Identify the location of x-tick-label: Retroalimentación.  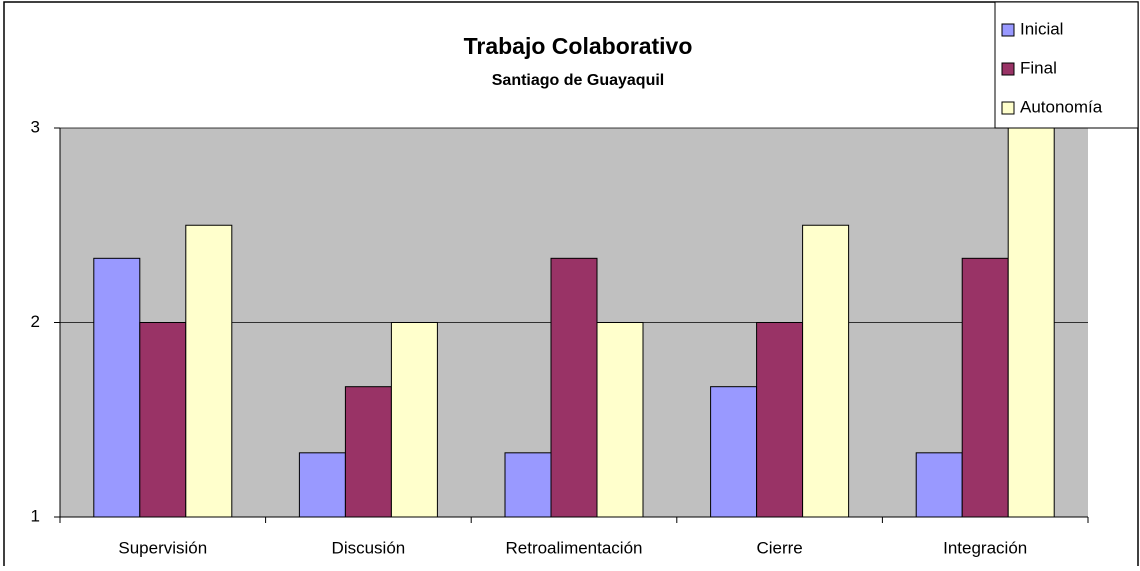
(573, 547).